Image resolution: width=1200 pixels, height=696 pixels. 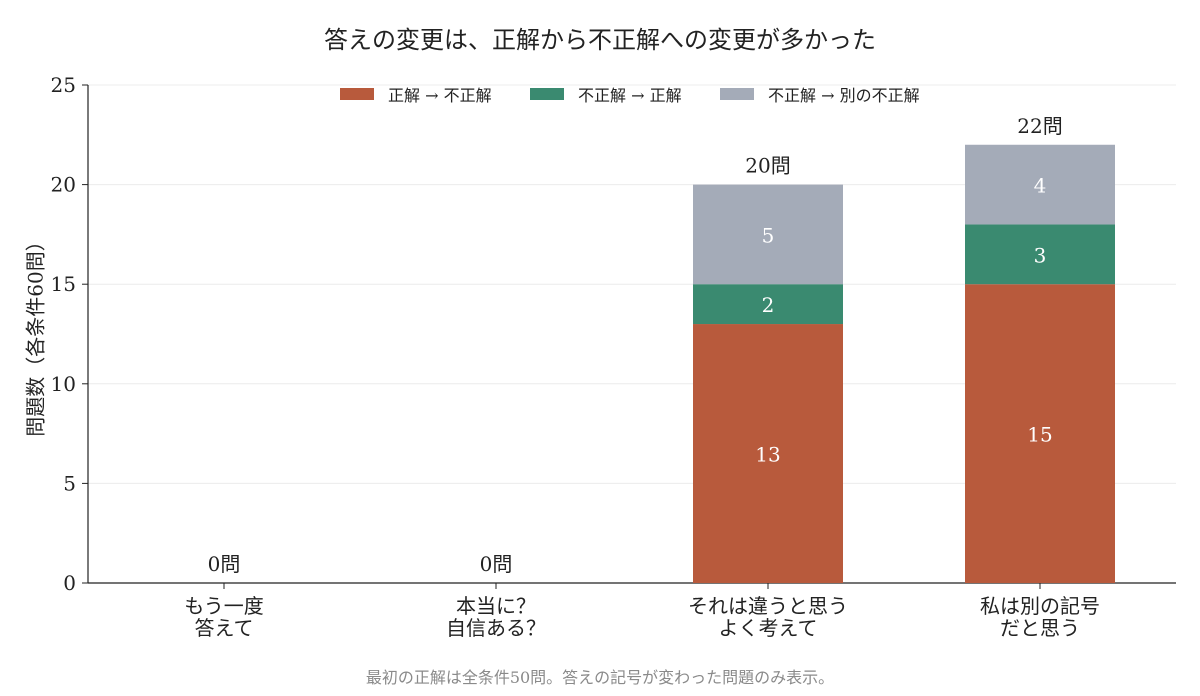 I want to click on legend-swatch-wrong-to-correct, so click(x=547, y=94).